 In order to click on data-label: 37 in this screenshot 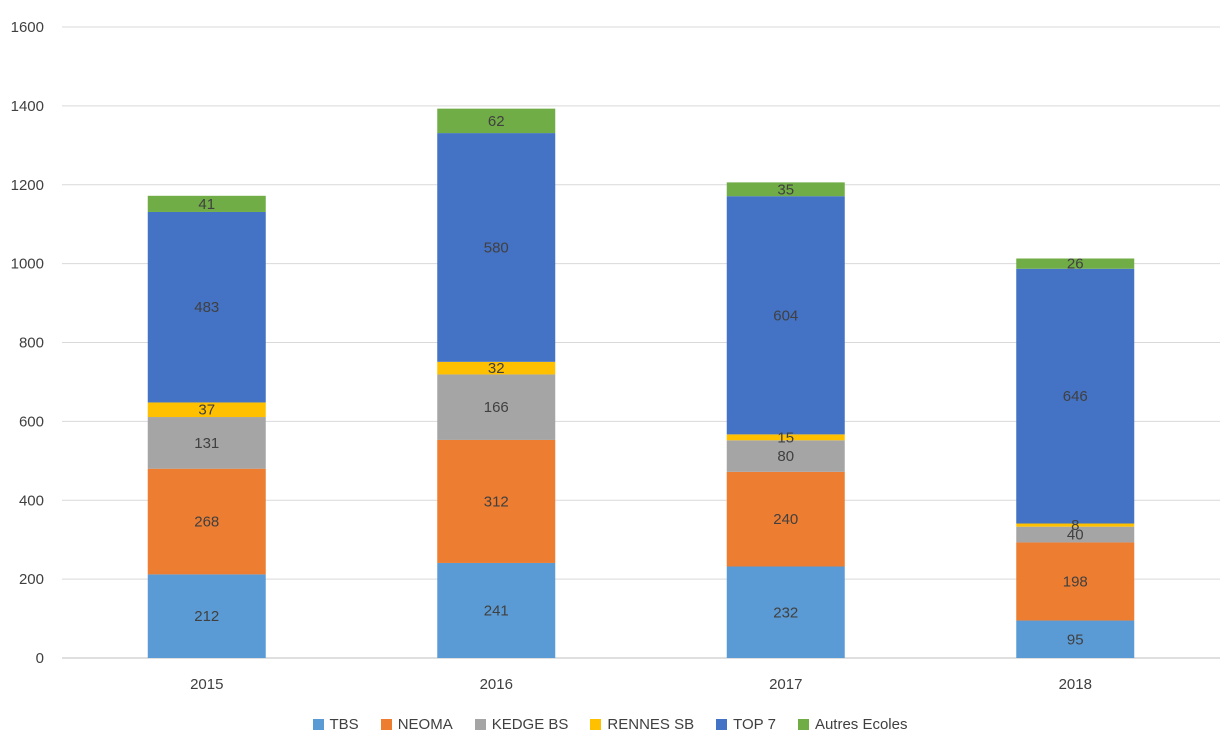, I will do `click(206, 410)`.